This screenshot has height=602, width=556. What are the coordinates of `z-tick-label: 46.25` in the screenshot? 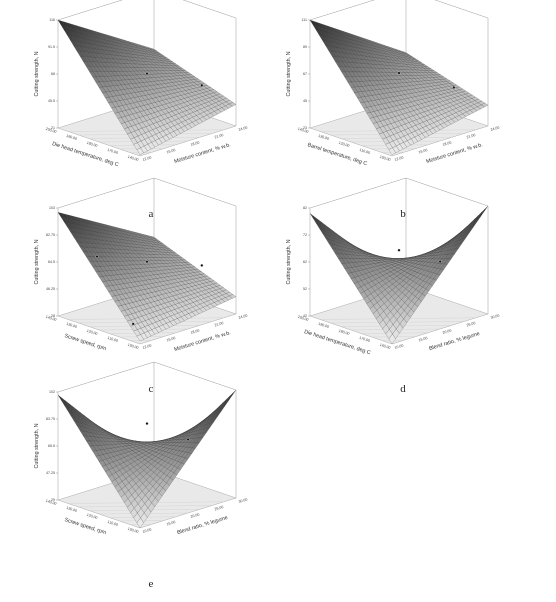 It's located at (50, 289).